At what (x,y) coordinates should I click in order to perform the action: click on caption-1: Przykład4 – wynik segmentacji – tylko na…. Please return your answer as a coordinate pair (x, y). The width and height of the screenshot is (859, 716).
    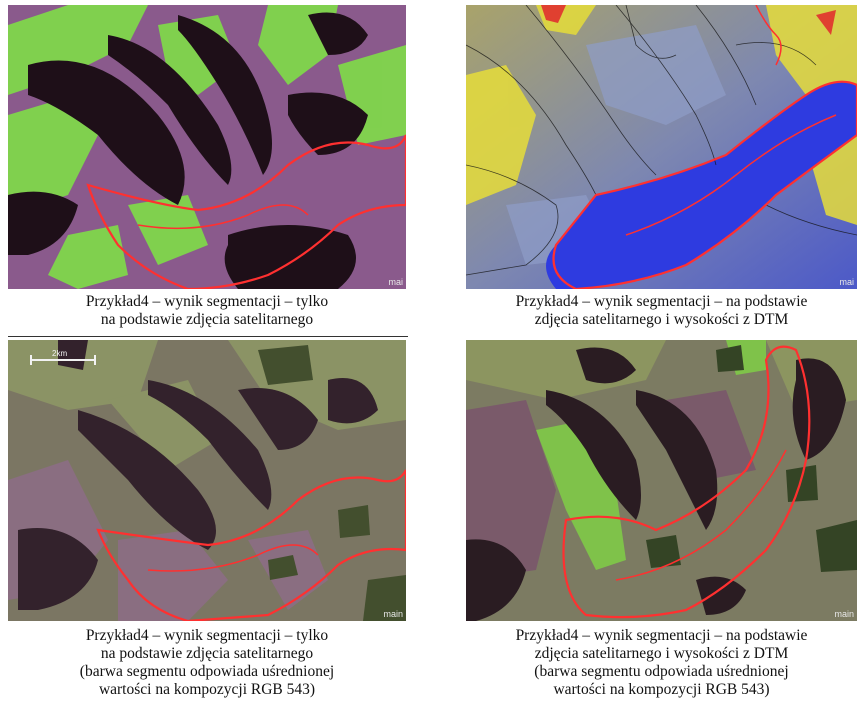
    Looking at the image, I should click on (207, 311).